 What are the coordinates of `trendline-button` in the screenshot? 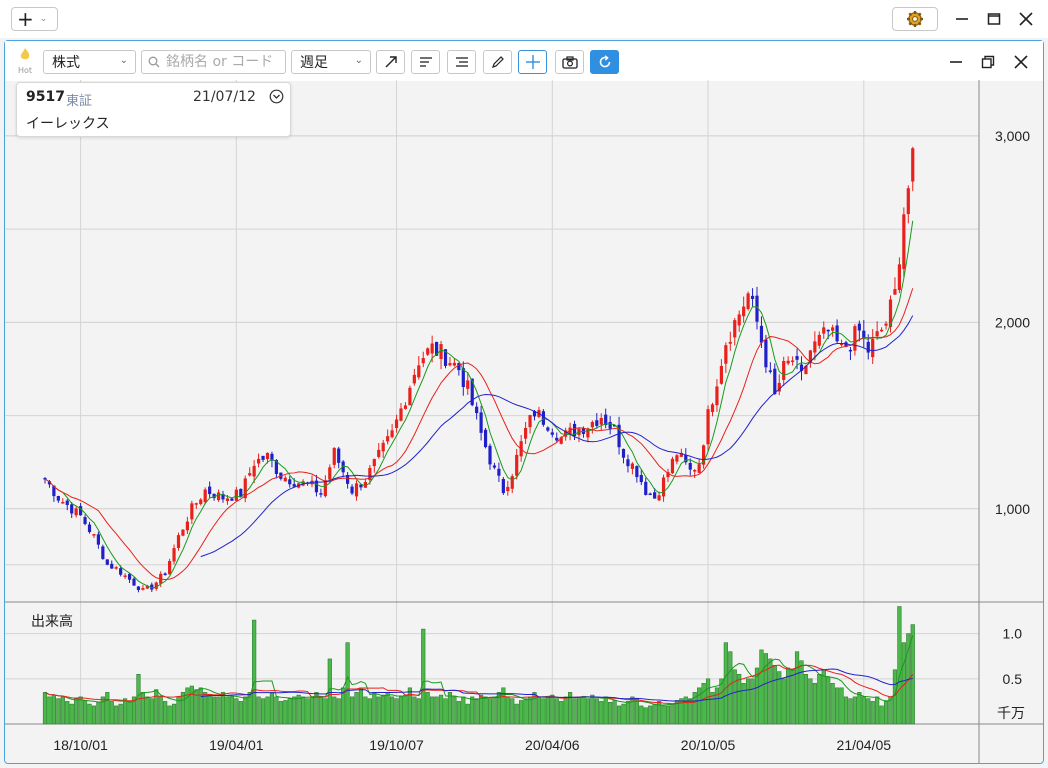 It's located at (390, 62).